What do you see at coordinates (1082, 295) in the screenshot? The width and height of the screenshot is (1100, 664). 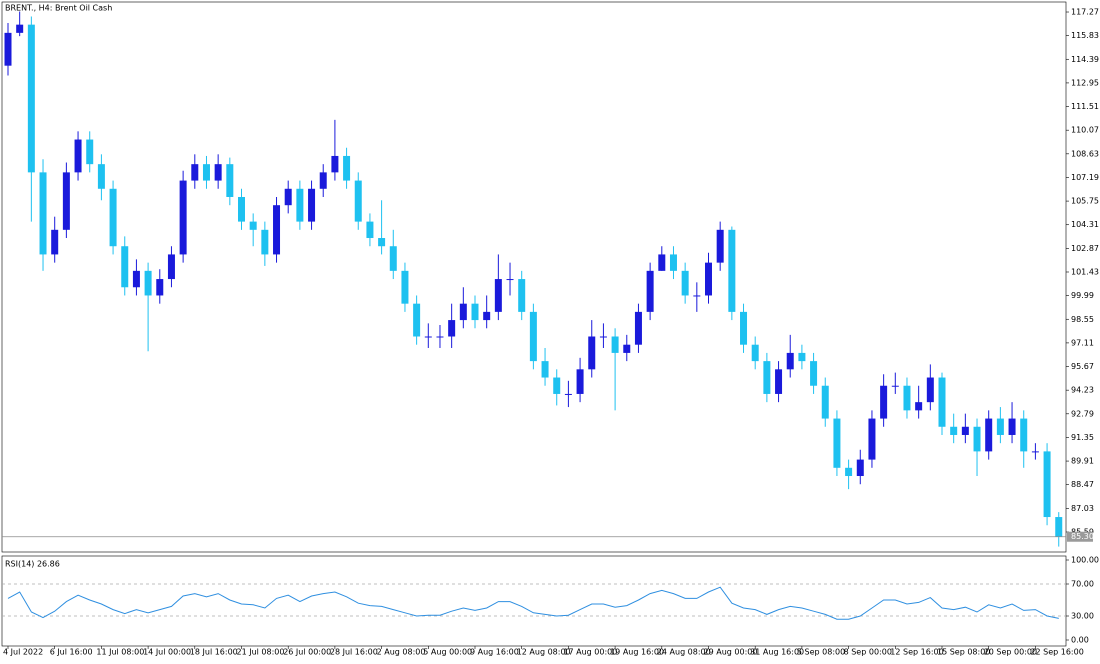 I see `y-tick-label: 99.99` at bounding box center [1082, 295].